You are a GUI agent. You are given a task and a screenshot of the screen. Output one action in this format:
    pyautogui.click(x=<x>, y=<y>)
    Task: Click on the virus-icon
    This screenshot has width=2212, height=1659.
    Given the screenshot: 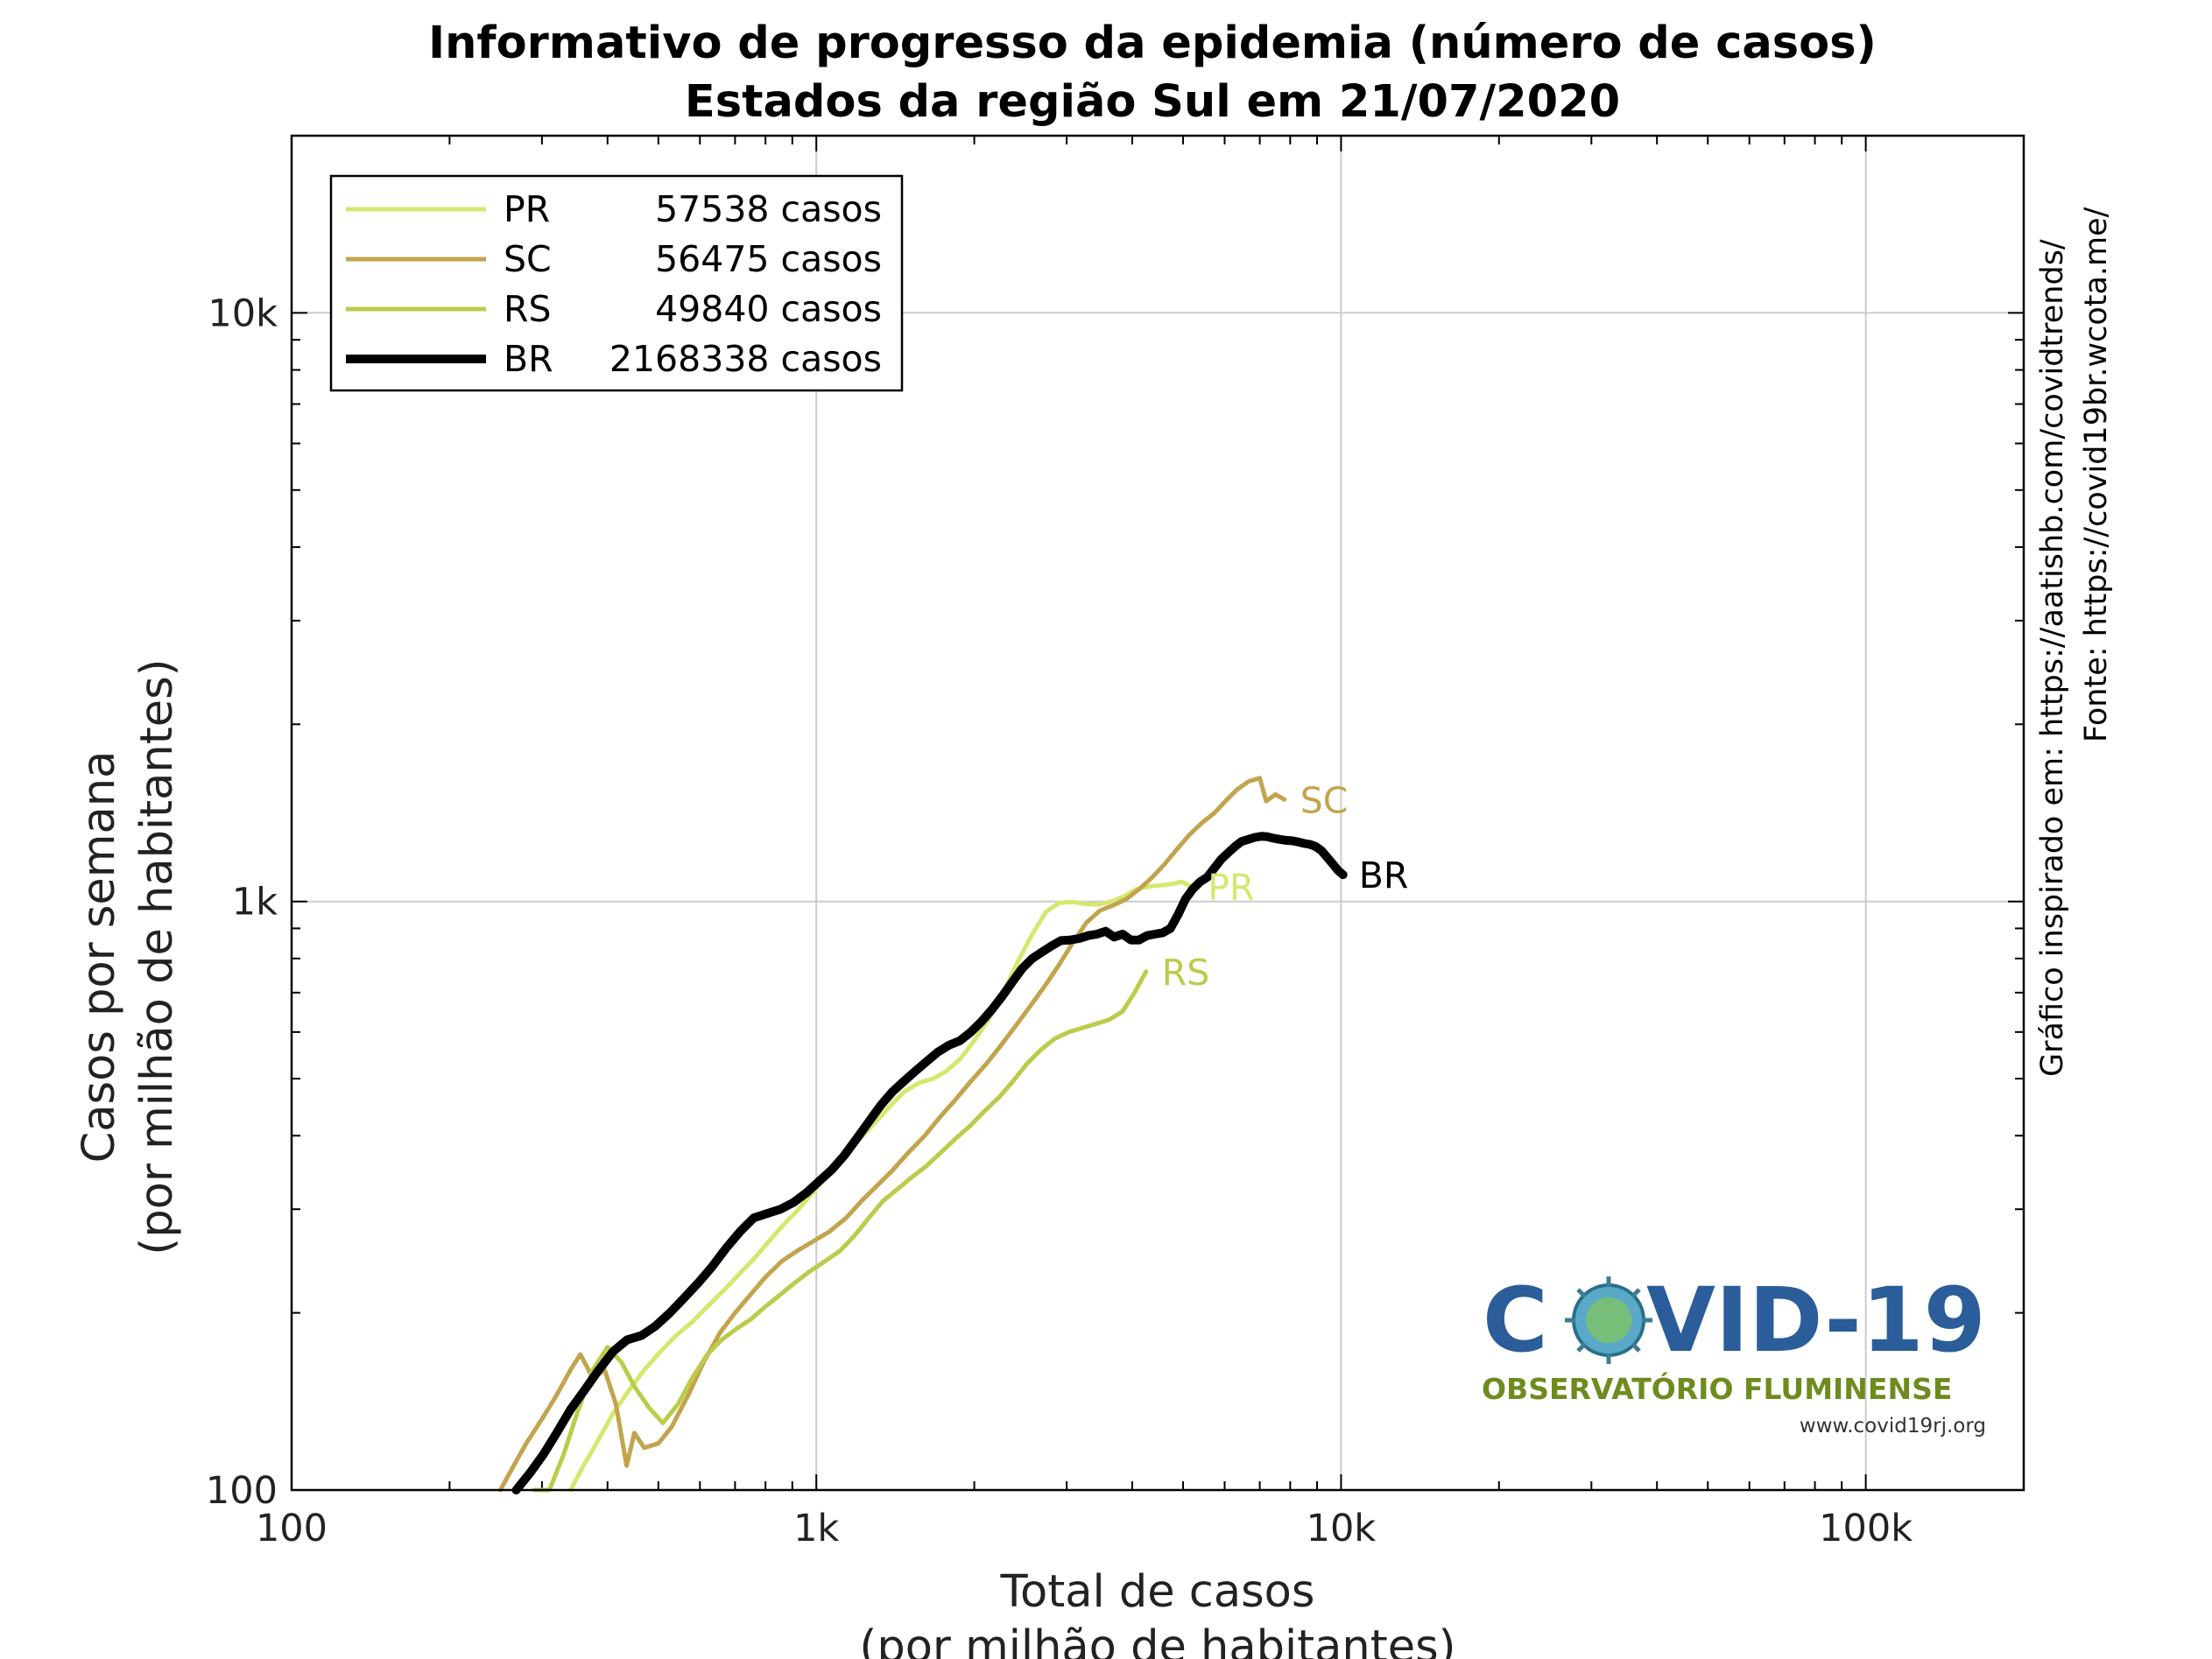 What is the action you would take?
    pyautogui.click(x=1608, y=1320)
    